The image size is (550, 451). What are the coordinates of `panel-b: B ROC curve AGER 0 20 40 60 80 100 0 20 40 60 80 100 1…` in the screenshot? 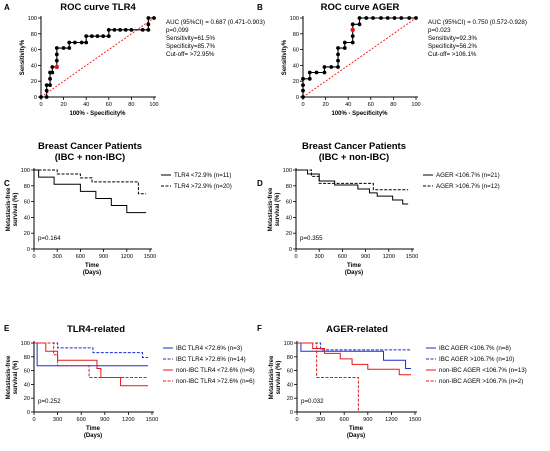 It's located at (392, 59).